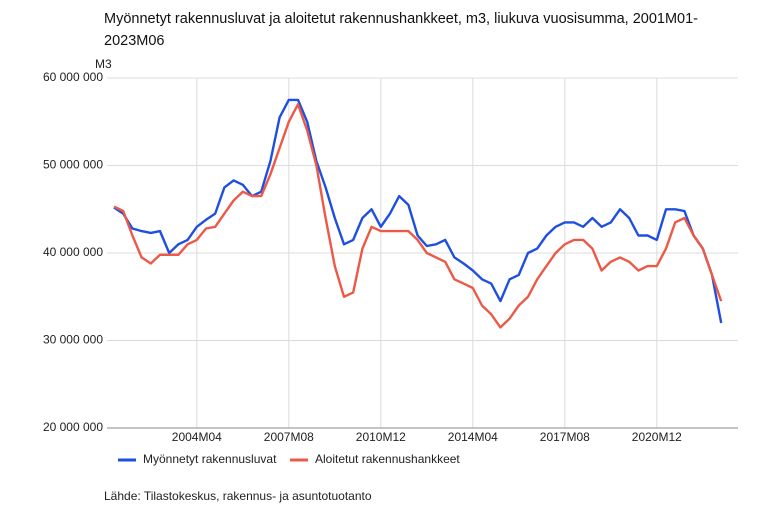  I want to click on y-axis-label: M3, so click(103, 64).